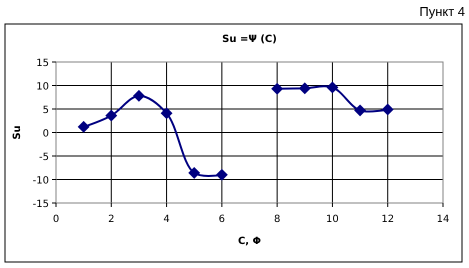 This screenshot has height=268, width=469. I want to click on x-tick-label: 8, so click(277, 219).